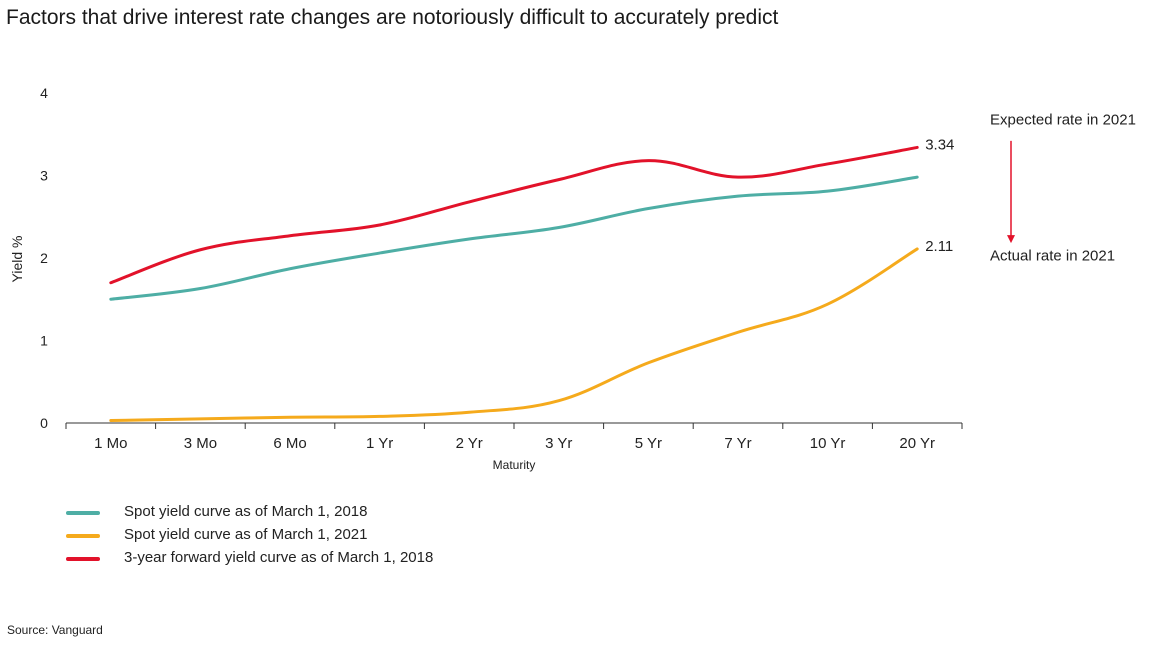  Describe the element at coordinates (379, 443) in the screenshot. I see `x-tick-label: 1 Yr` at that location.